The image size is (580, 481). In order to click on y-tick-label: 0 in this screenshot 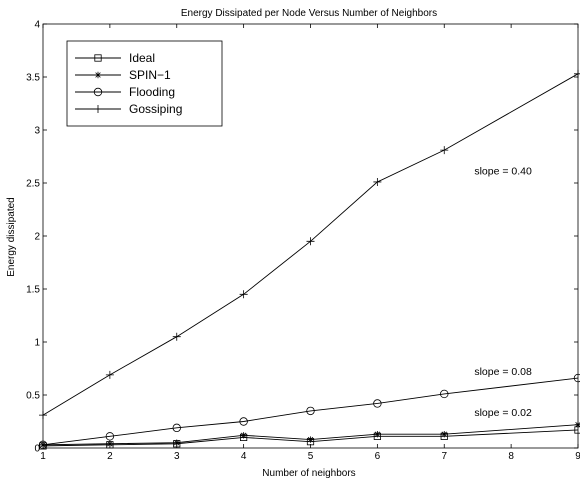, I will do `click(37, 449)`.